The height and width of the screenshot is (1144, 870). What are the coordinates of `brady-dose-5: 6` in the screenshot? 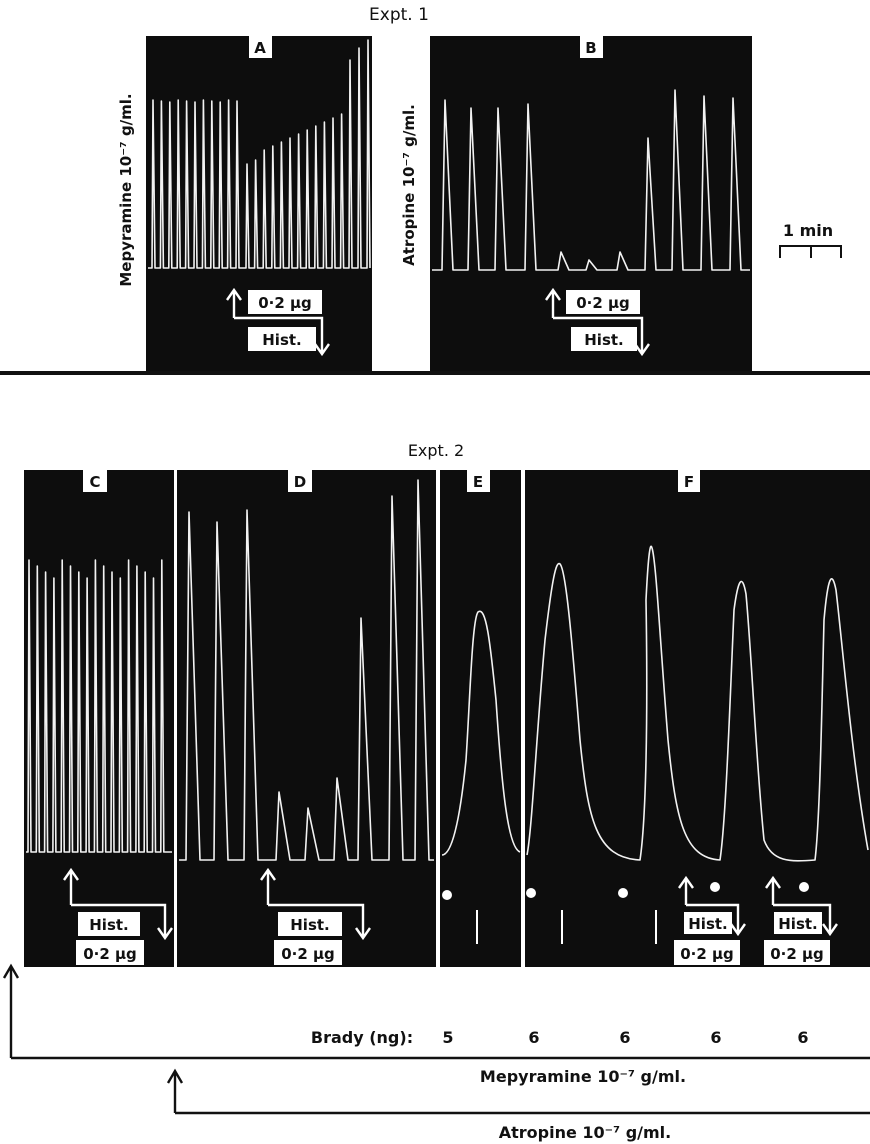 It's located at (802, 1037).